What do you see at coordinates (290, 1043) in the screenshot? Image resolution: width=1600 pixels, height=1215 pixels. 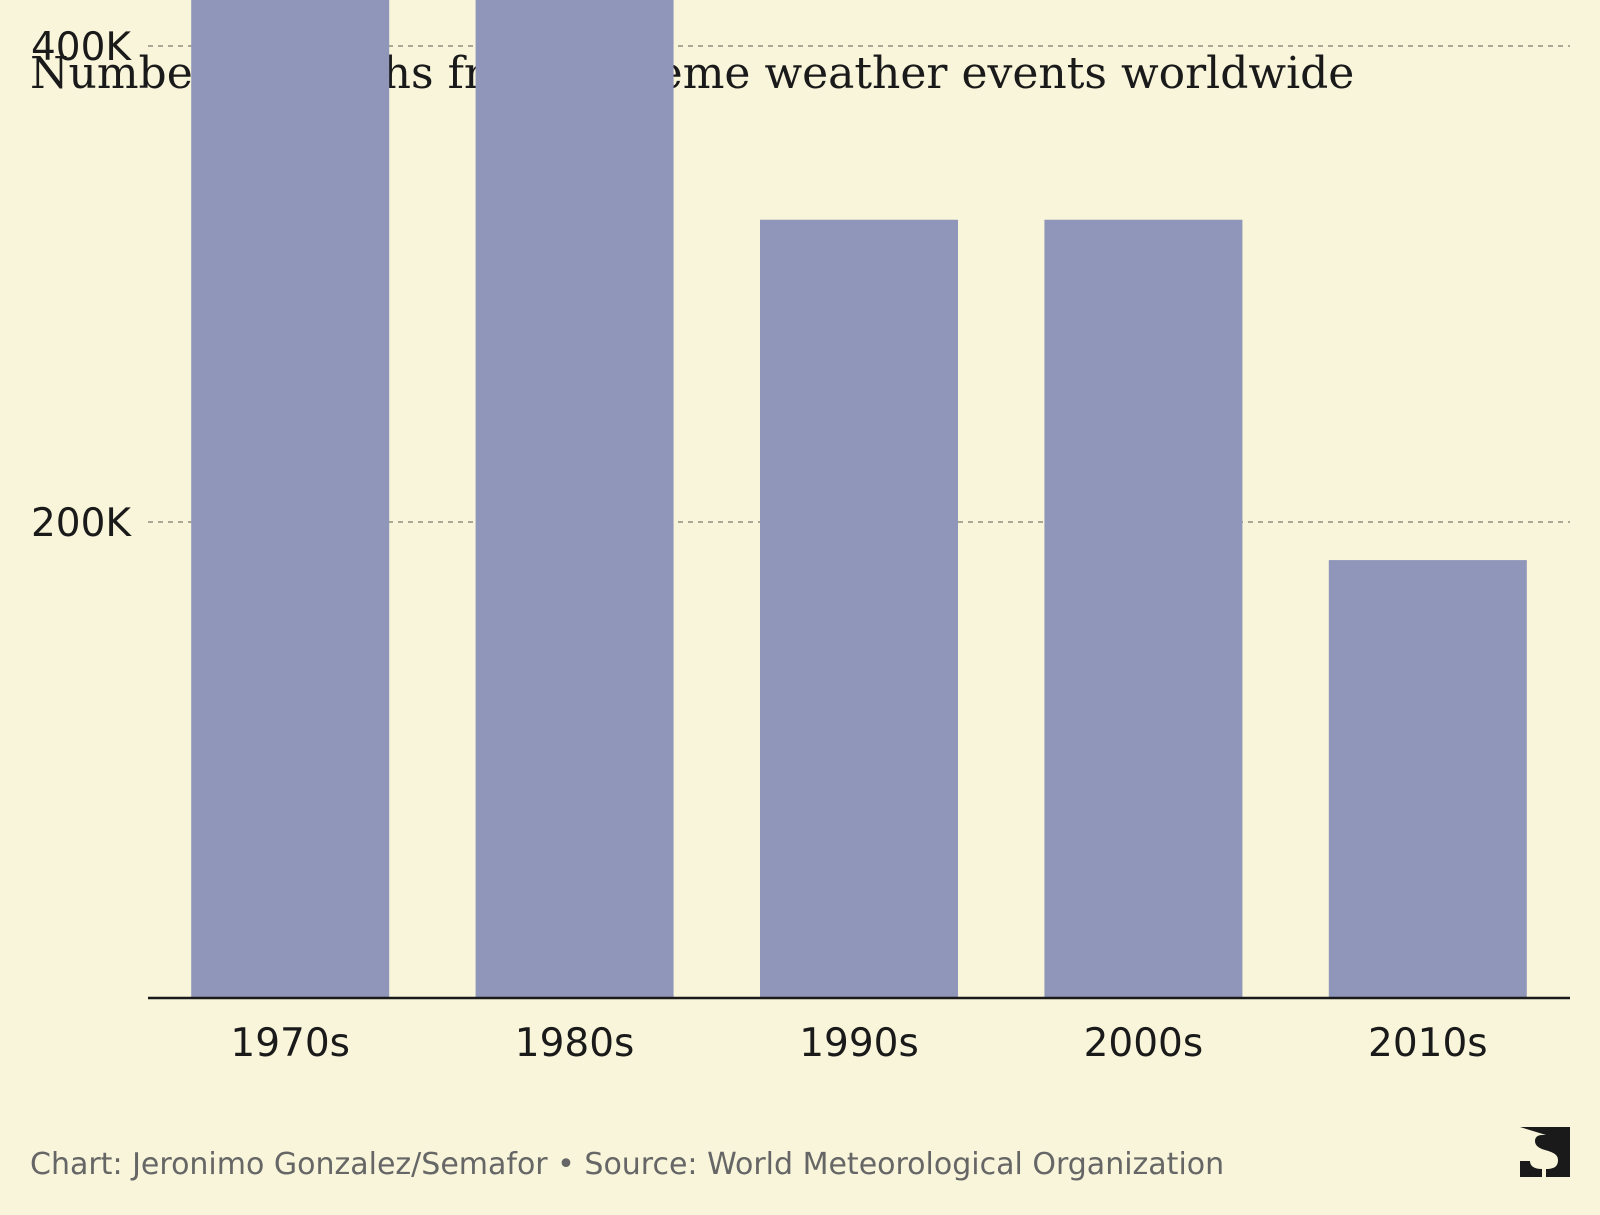 I see `x-tick-label: 1970s` at bounding box center [290, 1043].